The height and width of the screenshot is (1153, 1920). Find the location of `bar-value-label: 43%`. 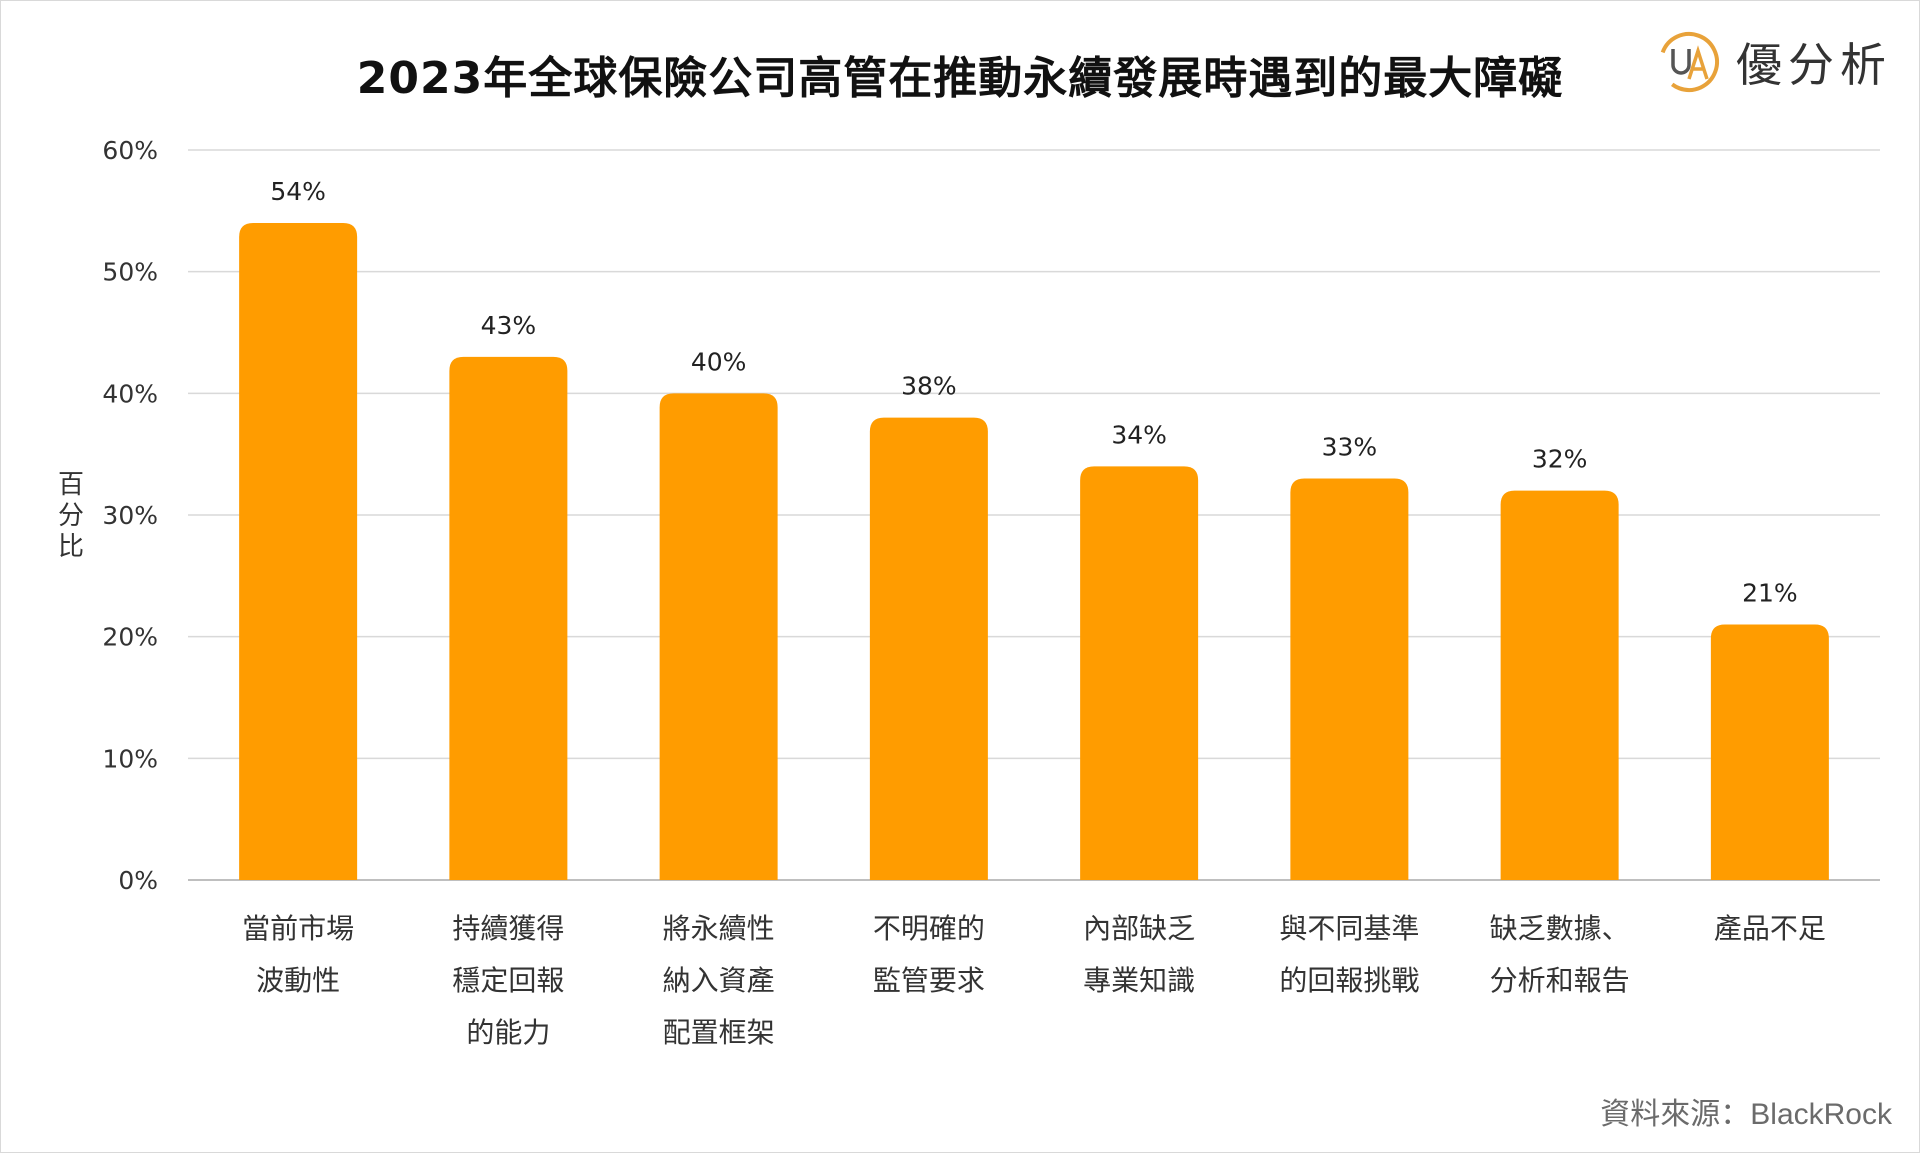

bar-value-label: 43% is located at coordinates (509, 325).